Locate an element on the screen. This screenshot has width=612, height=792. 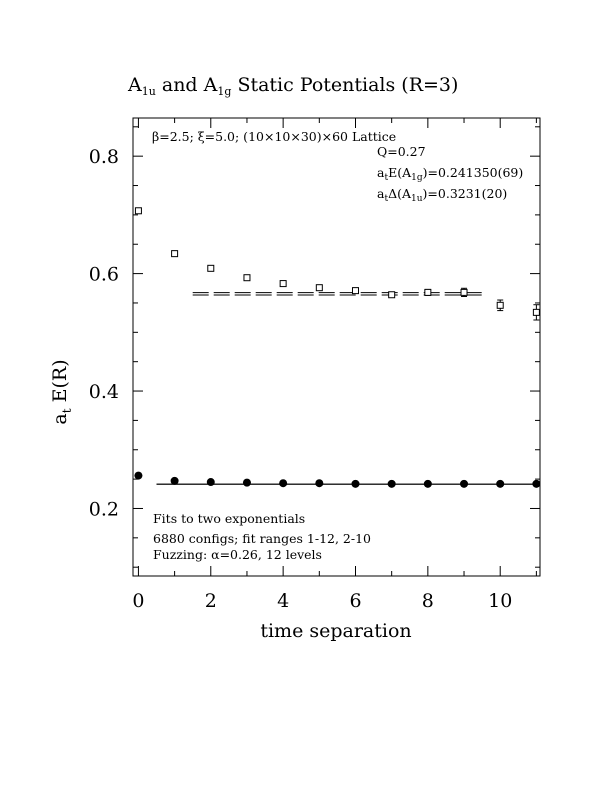
fit-note: Fits to two exponentials is located at coordinates (229, 518).